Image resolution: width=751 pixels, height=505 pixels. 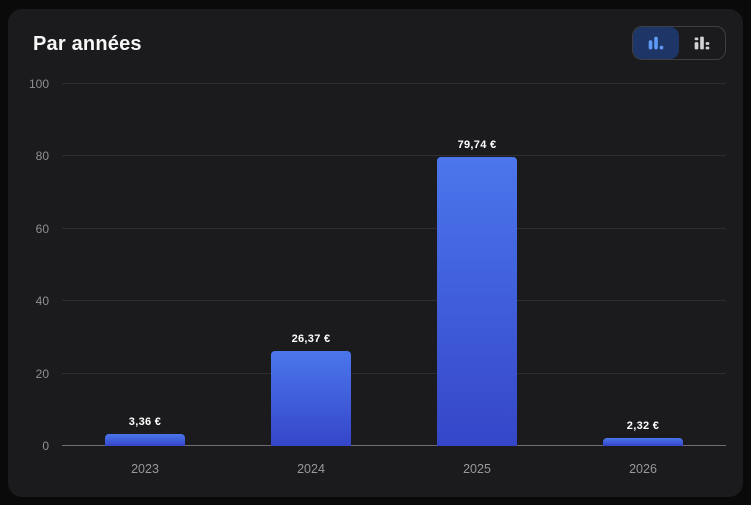 I want to click on bar-2025, so click(x=477, y=301).